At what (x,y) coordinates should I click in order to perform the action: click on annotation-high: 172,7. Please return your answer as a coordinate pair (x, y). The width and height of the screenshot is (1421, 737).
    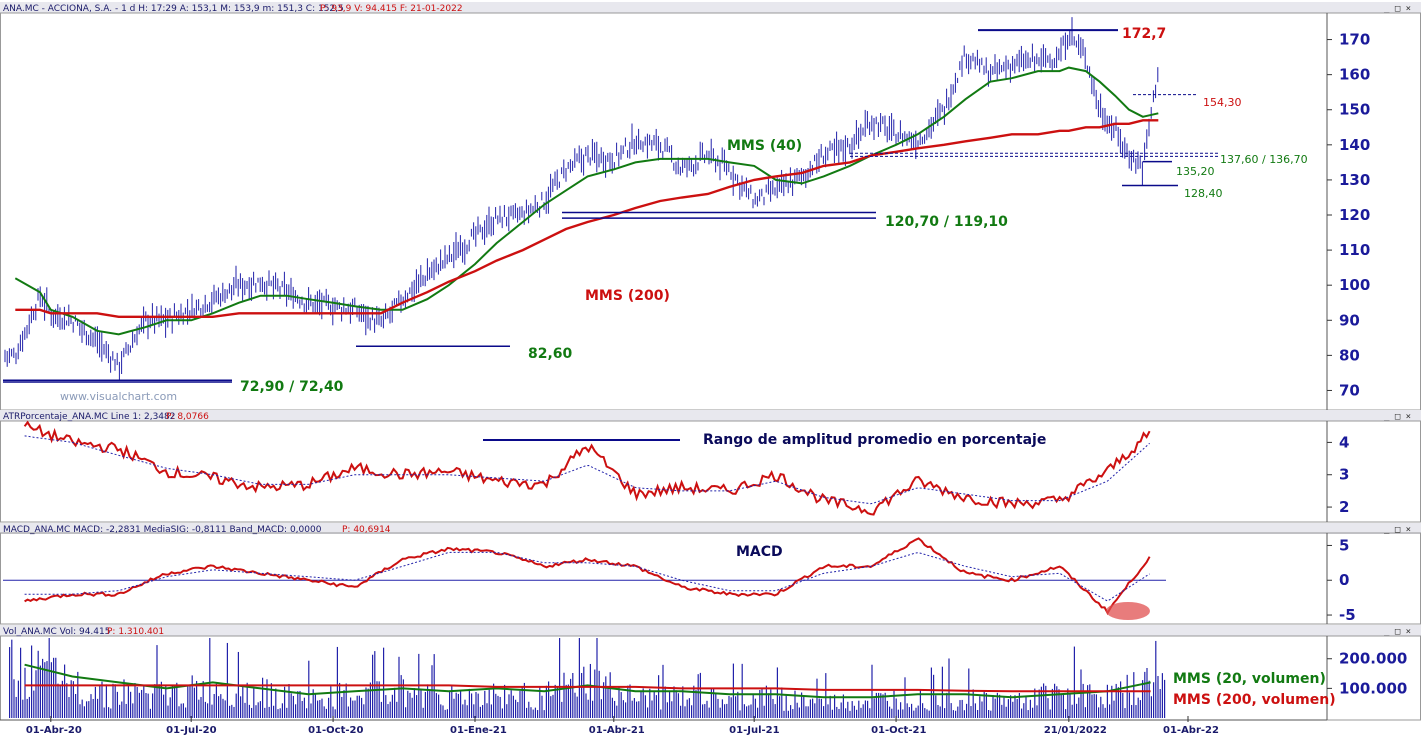
    Looking at the image, I should click on (1144, 34).